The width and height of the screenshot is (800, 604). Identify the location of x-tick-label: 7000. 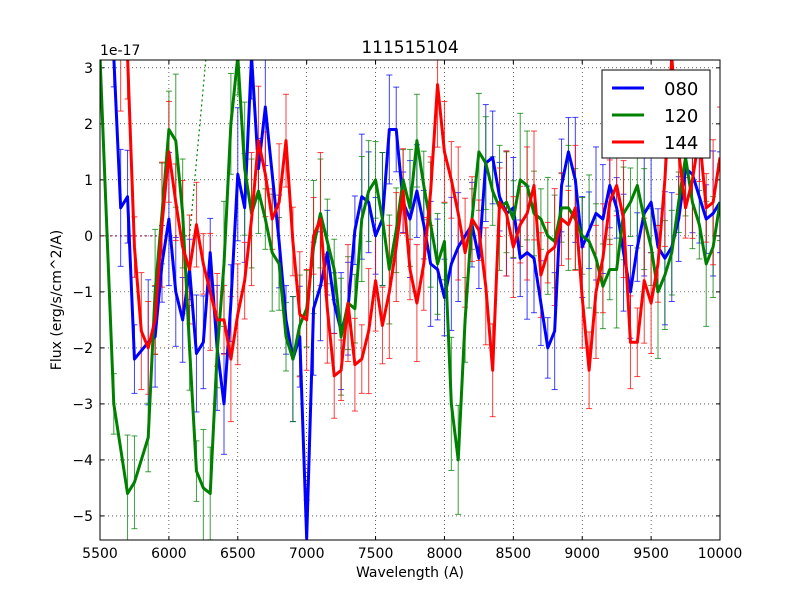
(307, 554).